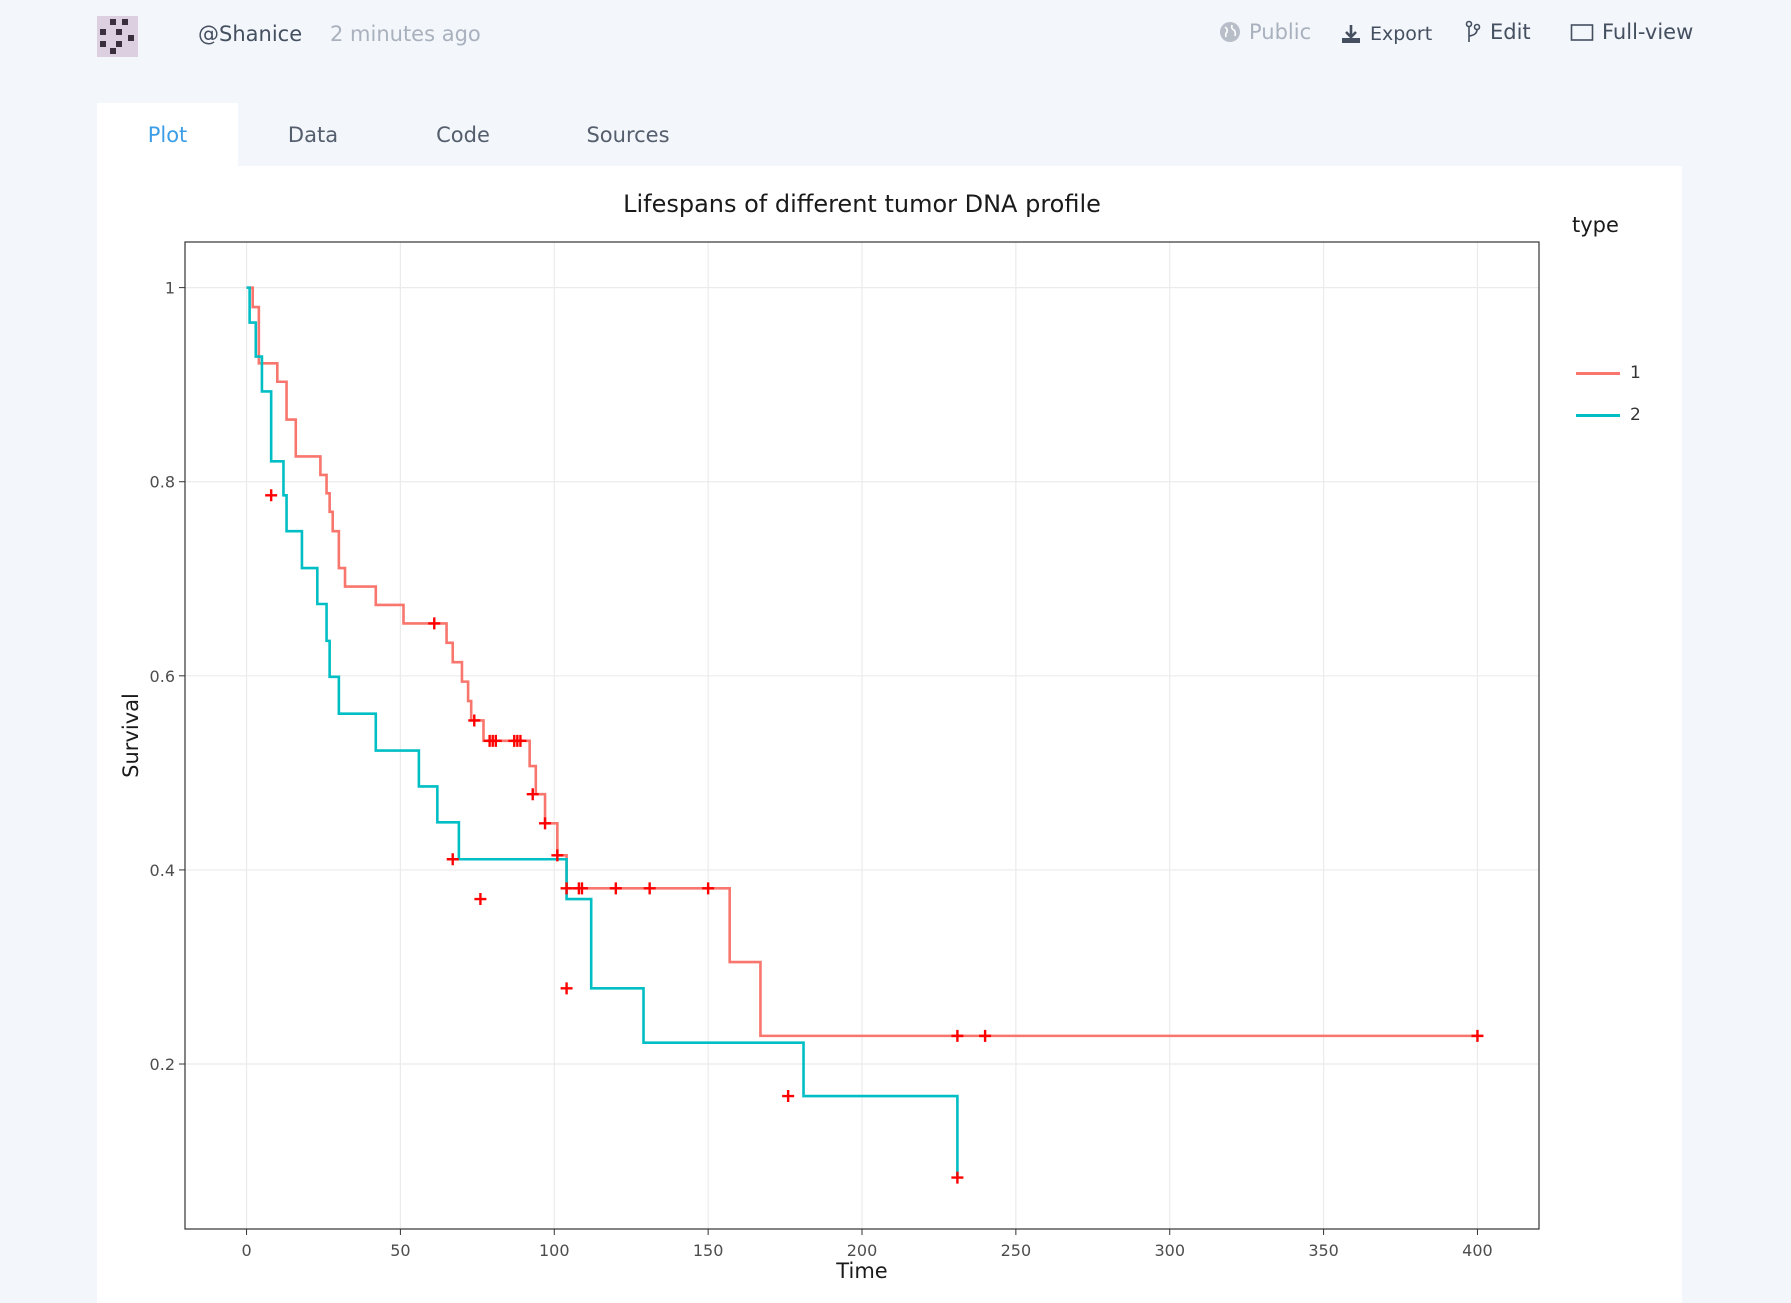  Describe the element at coordinates (170, 288) in the screenshot. I see `y-tick-label: 1` at that location.